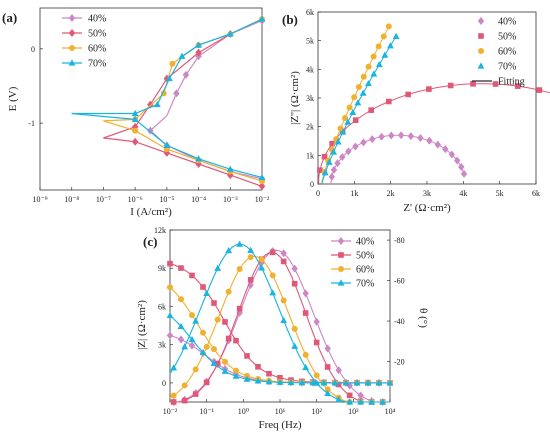 The image size is (550, 438). Describe the element at coordinates (280, 411) in the screenshot. I see `x-tick-label: 10¹` at that location.